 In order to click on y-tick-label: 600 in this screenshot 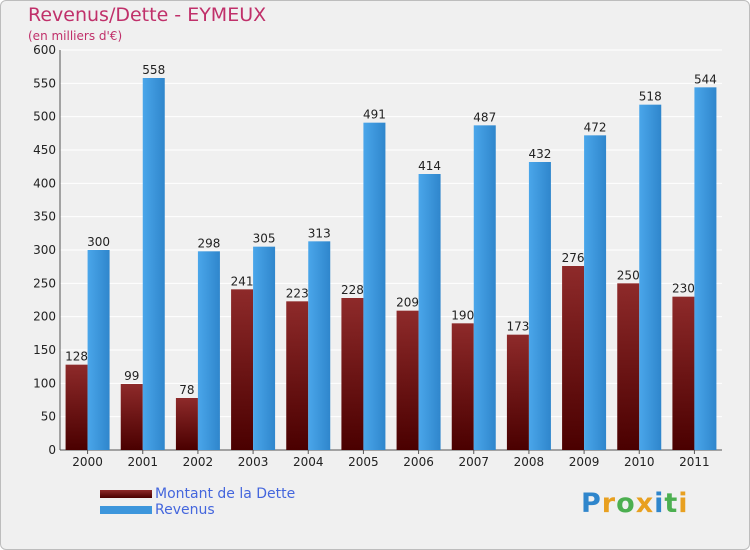, I will do `click(44, 50)`.